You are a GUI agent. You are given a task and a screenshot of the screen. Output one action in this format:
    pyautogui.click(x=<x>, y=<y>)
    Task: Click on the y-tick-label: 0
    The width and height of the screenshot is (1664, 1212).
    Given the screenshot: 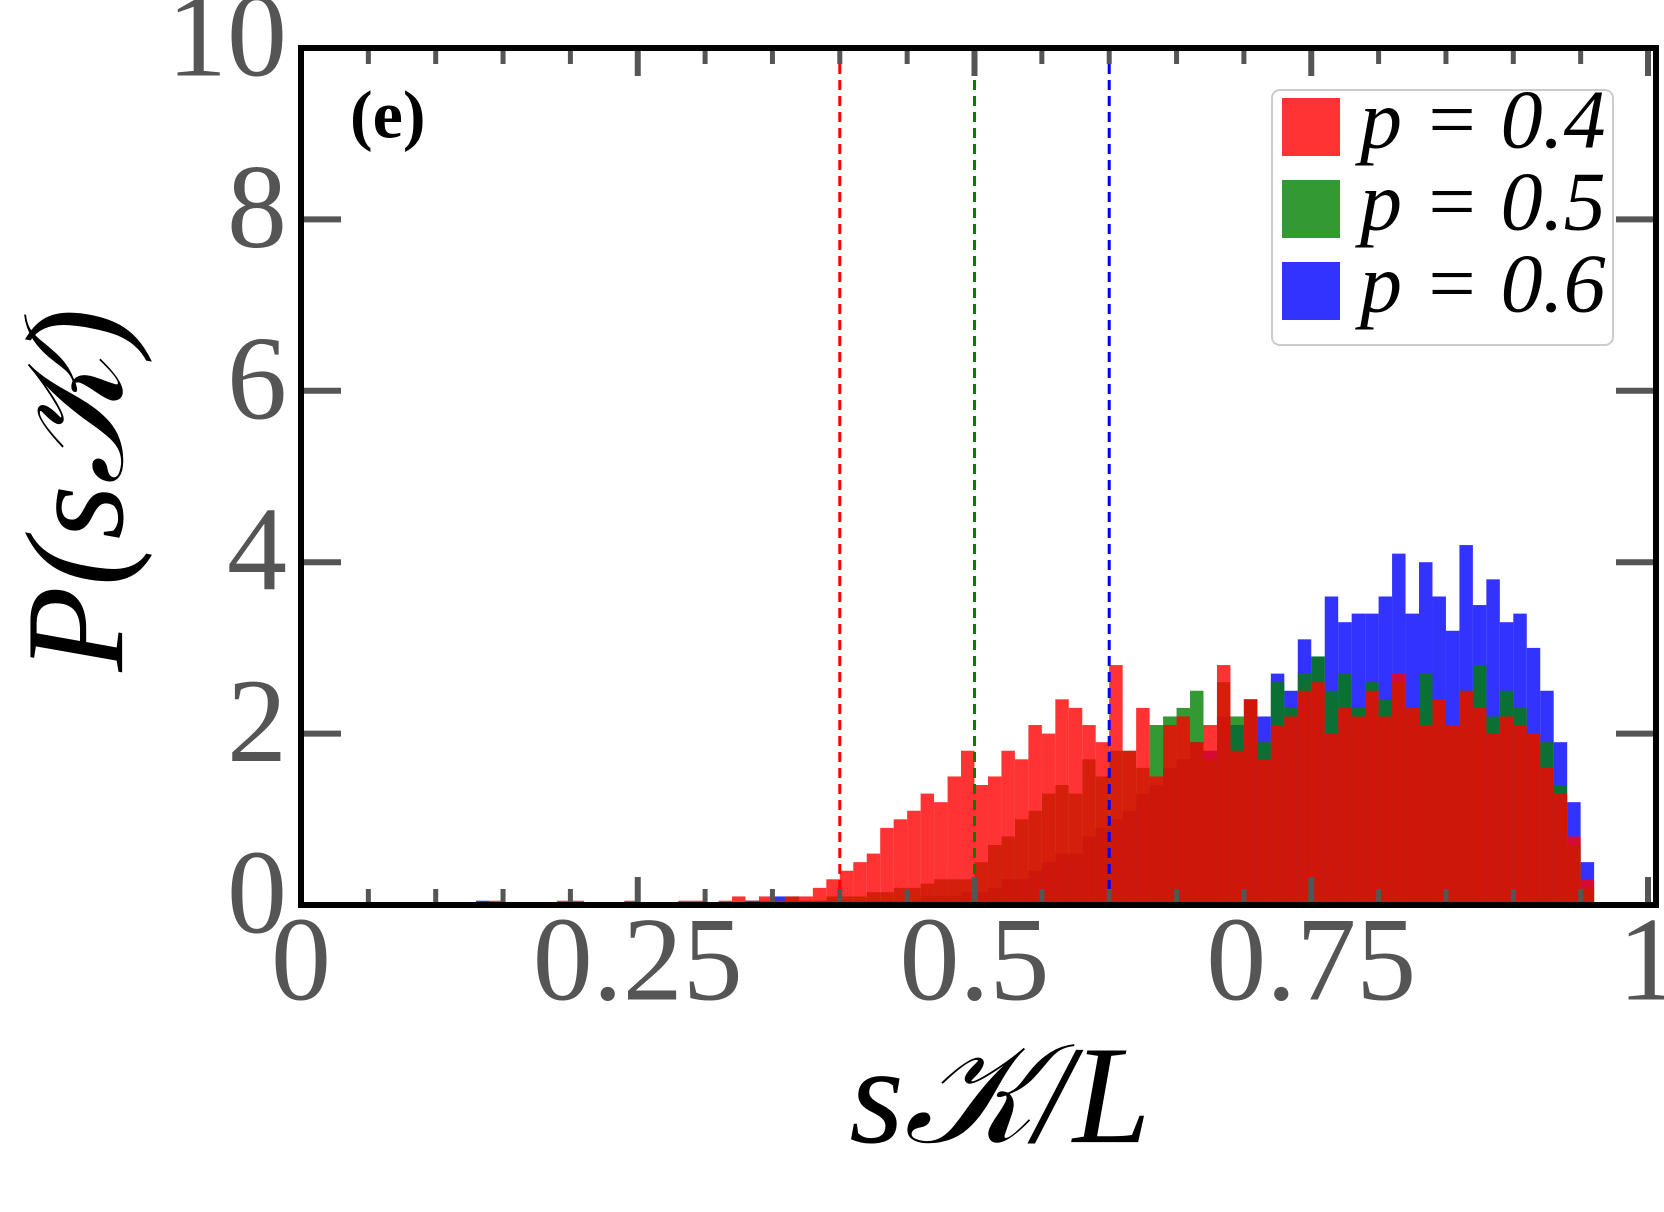 What is the action you would take?
    pyautogui.click(x=257, y=892)
    